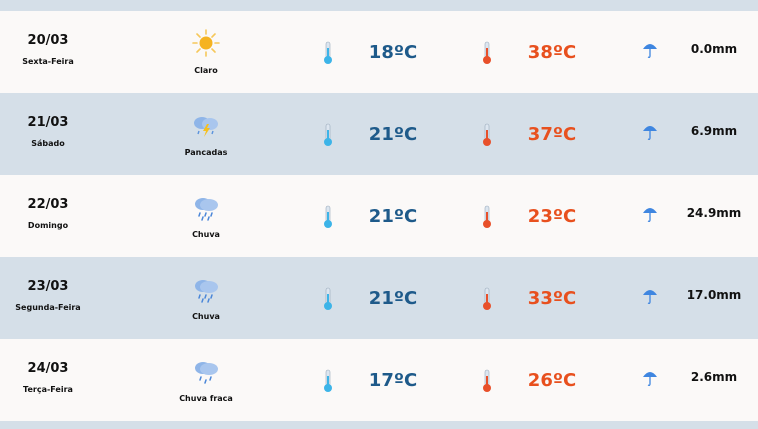  Describe the element at coordinates (393, 380) in the screenshot. I see `min-temp: 17ºC` at that location.